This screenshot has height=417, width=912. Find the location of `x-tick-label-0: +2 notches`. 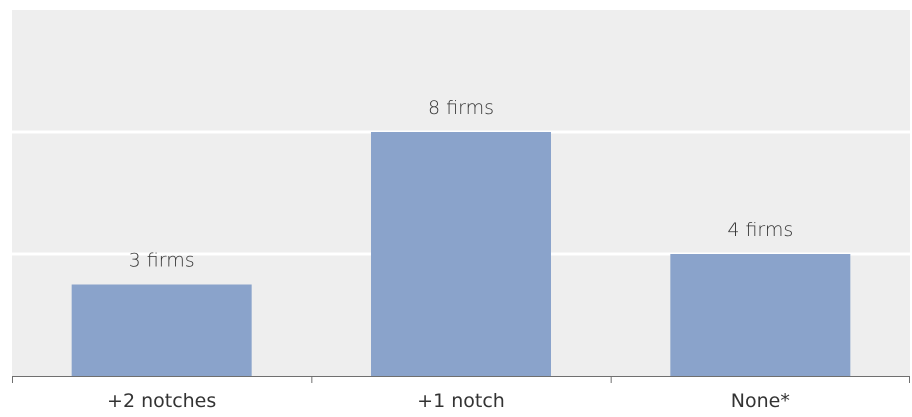

x-tick-label-0: +2 notches is located at coordinates (161, 401).